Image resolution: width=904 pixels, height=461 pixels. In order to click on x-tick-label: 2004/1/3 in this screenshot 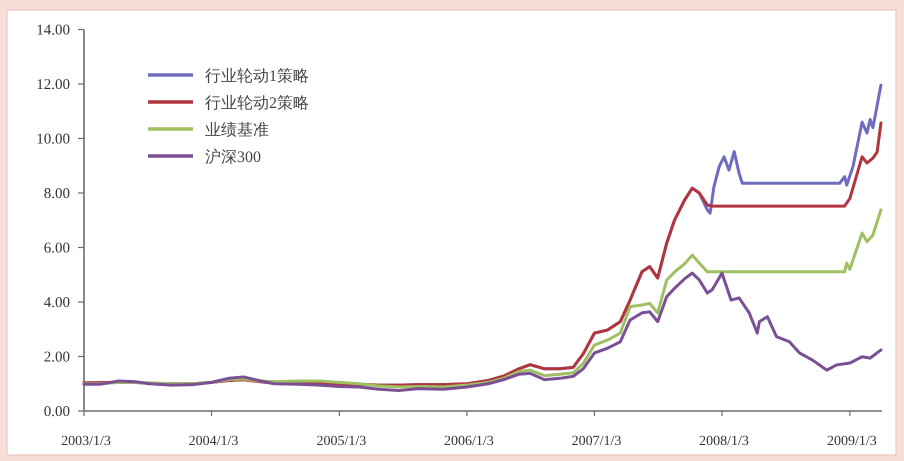, I will do `click(213, 441)`.